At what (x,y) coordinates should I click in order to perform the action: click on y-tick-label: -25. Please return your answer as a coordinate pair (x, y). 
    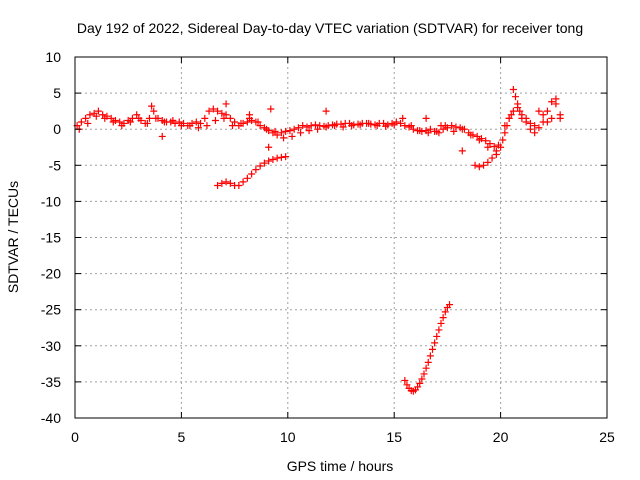
    Looking at the image, I should click on (51, 310).